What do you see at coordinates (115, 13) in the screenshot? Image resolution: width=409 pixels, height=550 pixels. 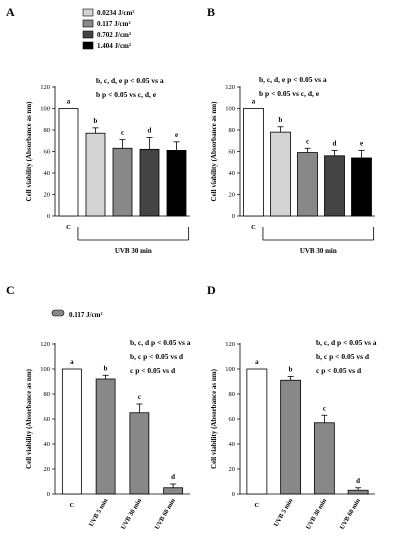 I see `legend-label-1: 0.0234 J/cm²` at bounding box center [115, 13].